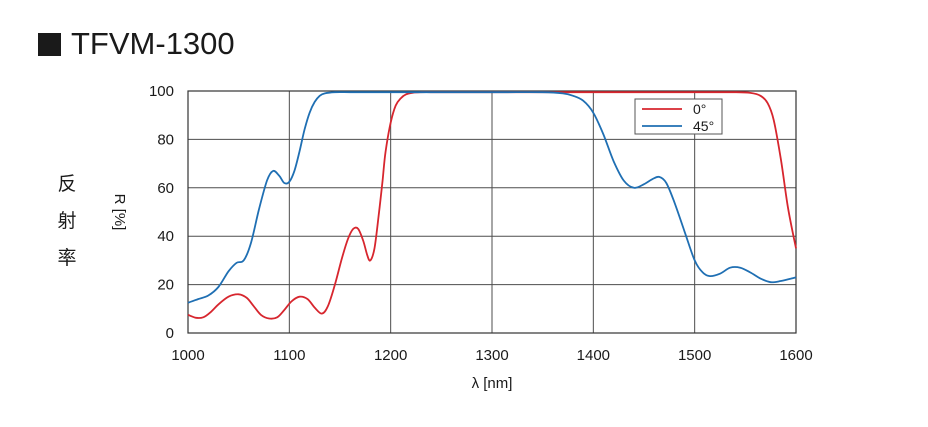  Describe the element at coordinates (694, 355) in the screenshot. I see `x-tick-label: 1500` at that location.